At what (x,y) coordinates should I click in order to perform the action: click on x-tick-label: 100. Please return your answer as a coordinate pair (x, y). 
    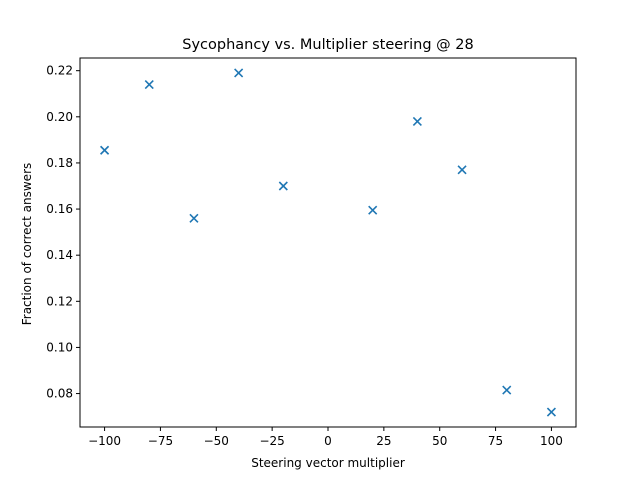
    Looking at the image, I should click on (551, 441).